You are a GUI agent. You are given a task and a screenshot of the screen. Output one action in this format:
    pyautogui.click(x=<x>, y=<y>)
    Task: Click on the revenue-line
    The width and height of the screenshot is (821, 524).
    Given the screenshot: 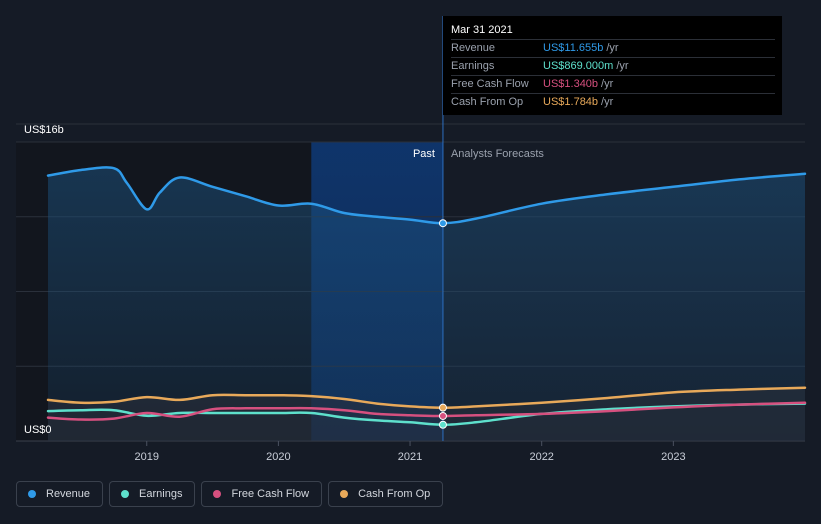 What is the action you would take?
    pyautogui.click(x=426, y=195)
    